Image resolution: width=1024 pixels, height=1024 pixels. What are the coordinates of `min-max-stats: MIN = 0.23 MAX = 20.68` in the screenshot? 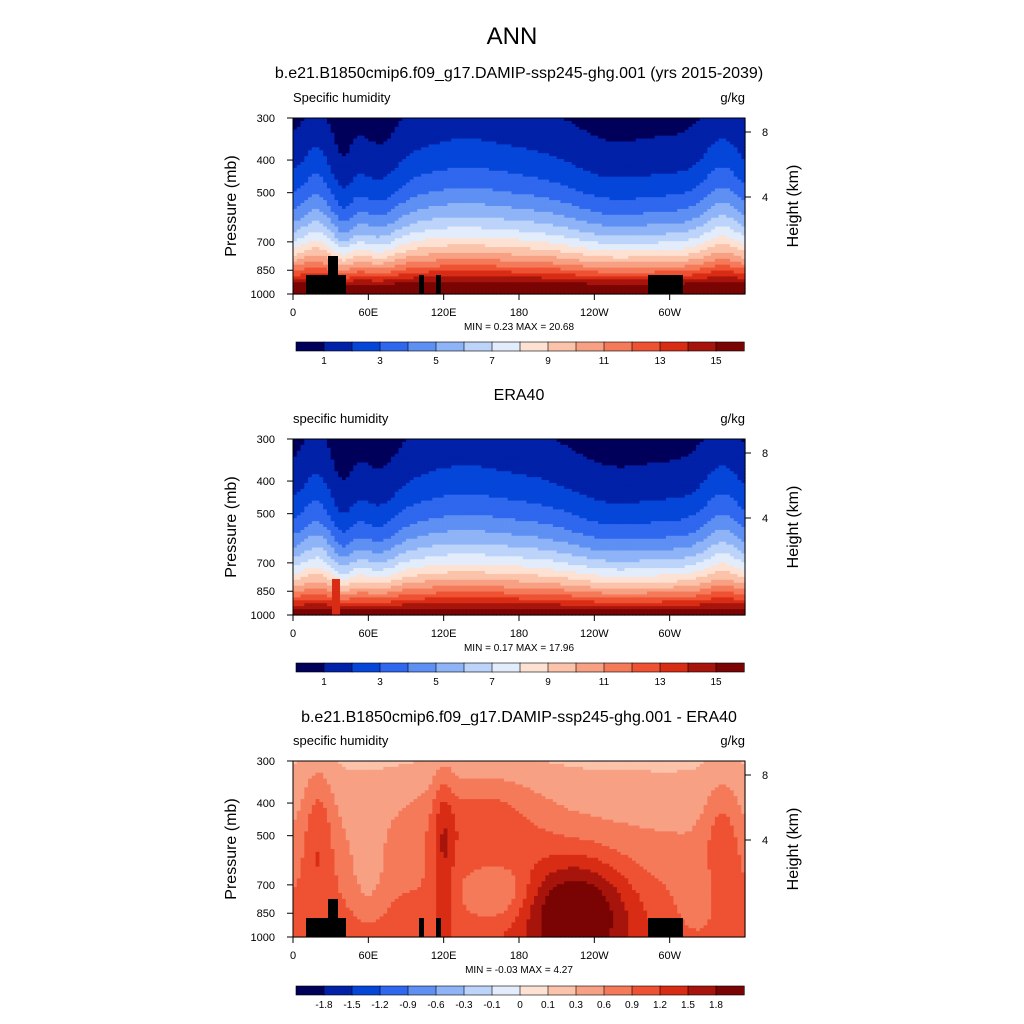 It's located at (519, 327).